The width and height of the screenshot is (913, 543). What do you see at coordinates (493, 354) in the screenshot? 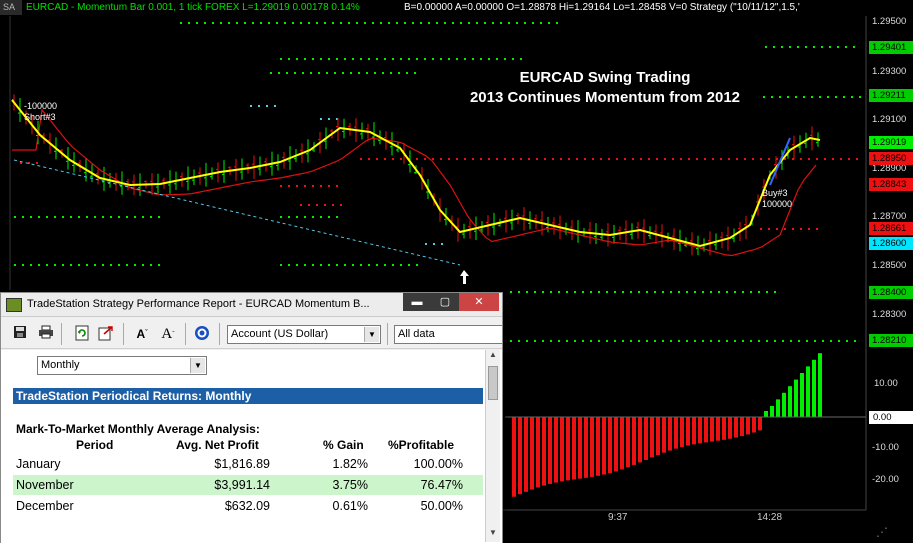
I see `scroll-up-icon: ▲` at bounding box center [493, 354].